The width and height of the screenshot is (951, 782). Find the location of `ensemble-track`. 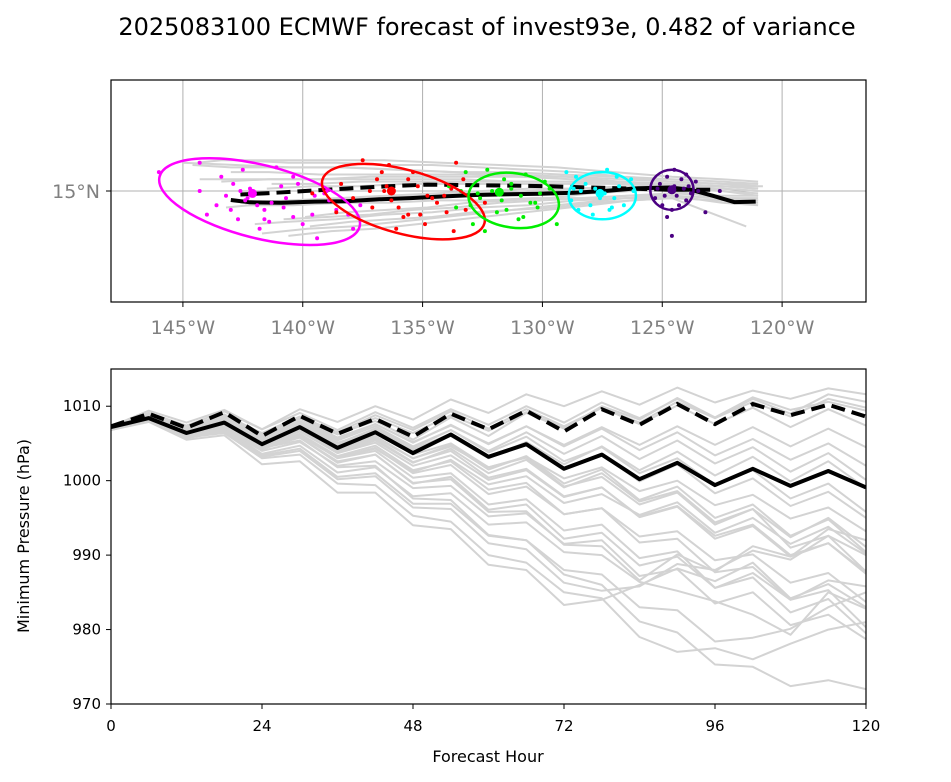

ensemble-track is located at coordinates (478, 171).